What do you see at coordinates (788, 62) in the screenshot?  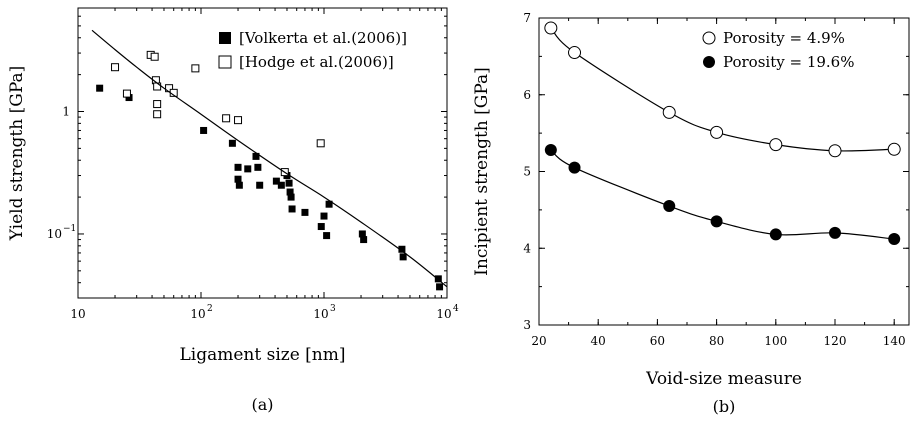 I see `legend-label: Porosity = 19.6%` at bounding box center [788, 62].